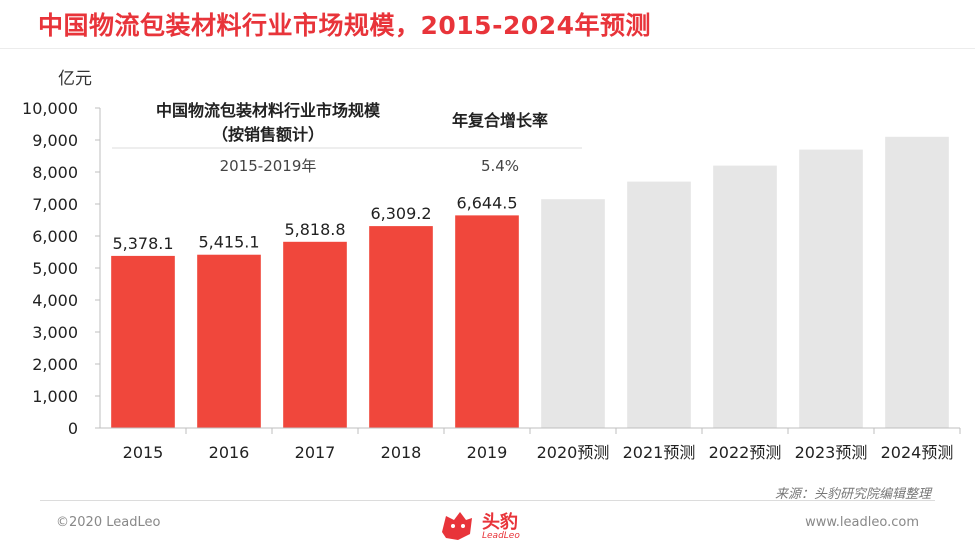 The width and height of the screenshot is (975, 548). What do you see at coordinates (143, 452) in the screenshot?
I see `x-tick-label: 2015` at bounding box center [143, 452].